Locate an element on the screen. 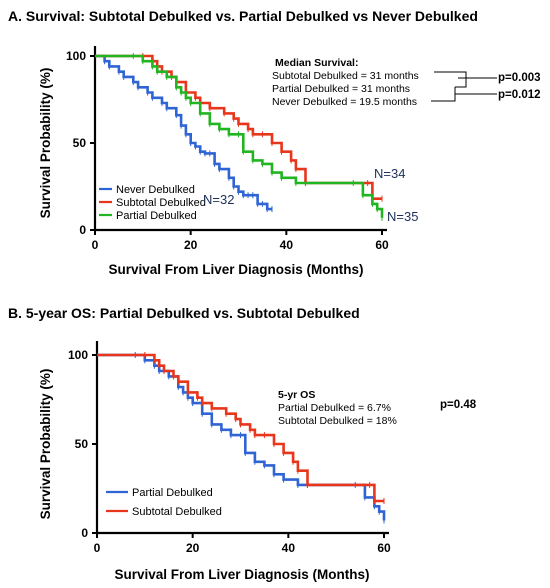 Image resolution: width=550 pixels, height=588 pixels. panel-a-x-tick-label-20: 20 is located at coordinates (191, 245).